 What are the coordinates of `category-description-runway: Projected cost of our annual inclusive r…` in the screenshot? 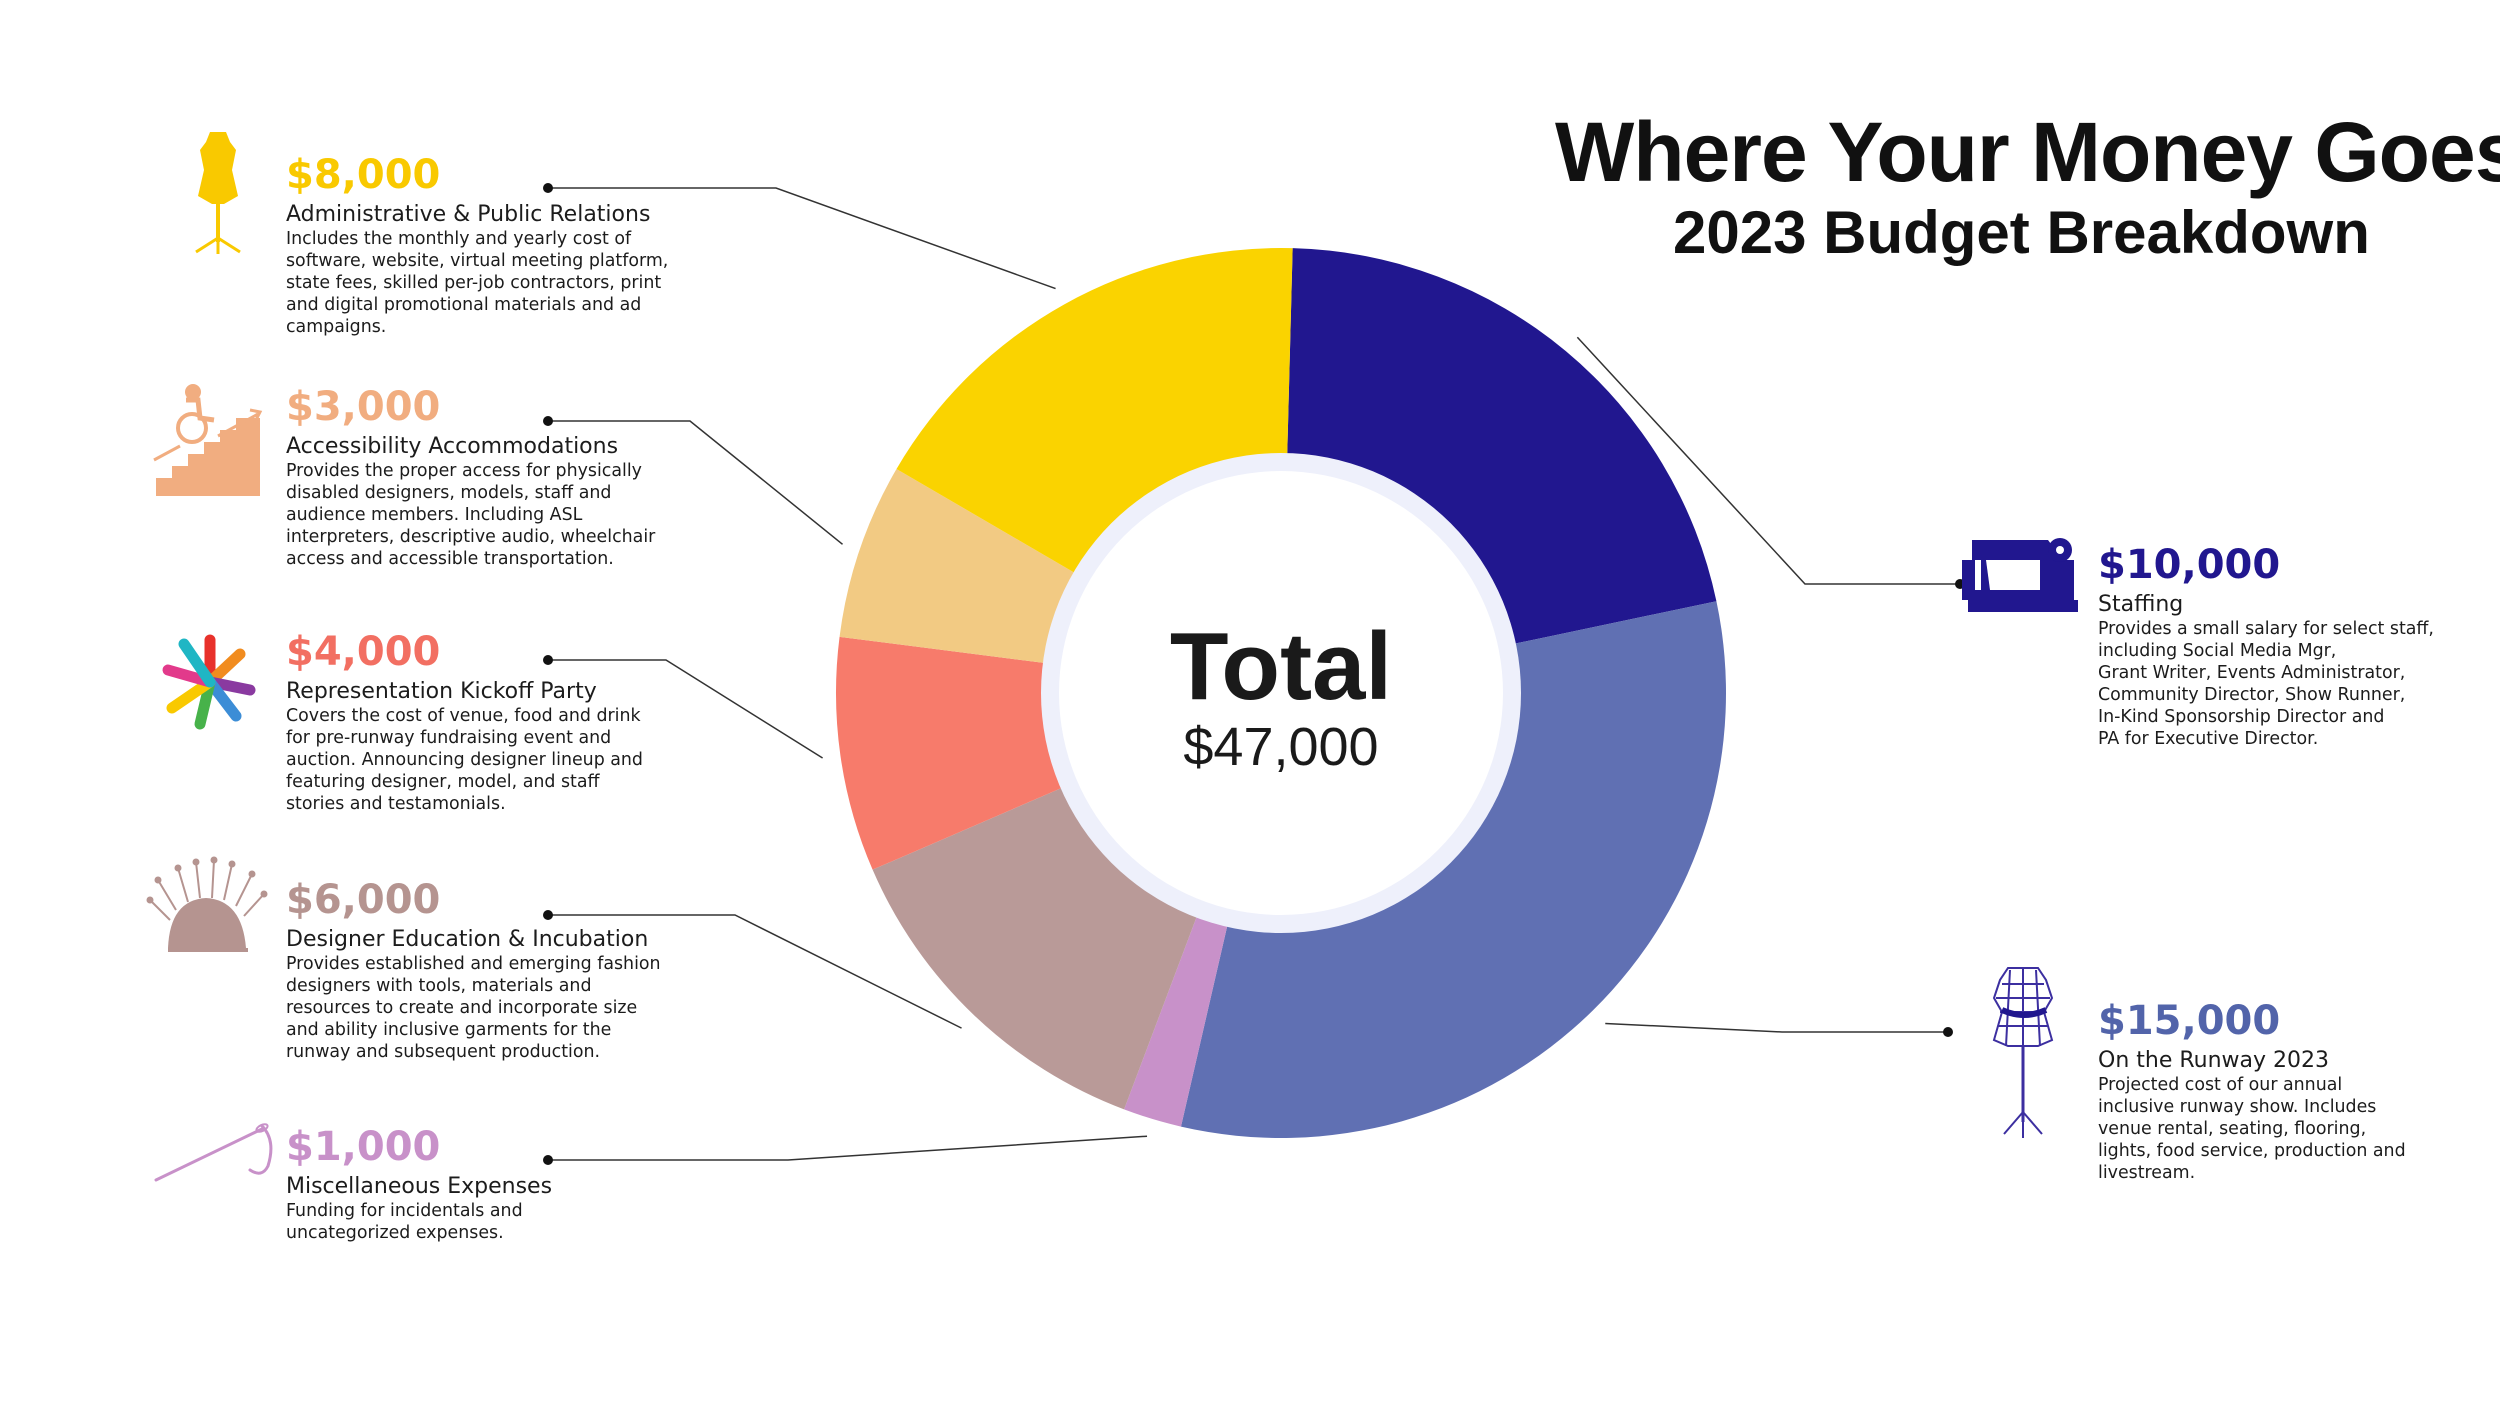 It's located at (2252, 1129).